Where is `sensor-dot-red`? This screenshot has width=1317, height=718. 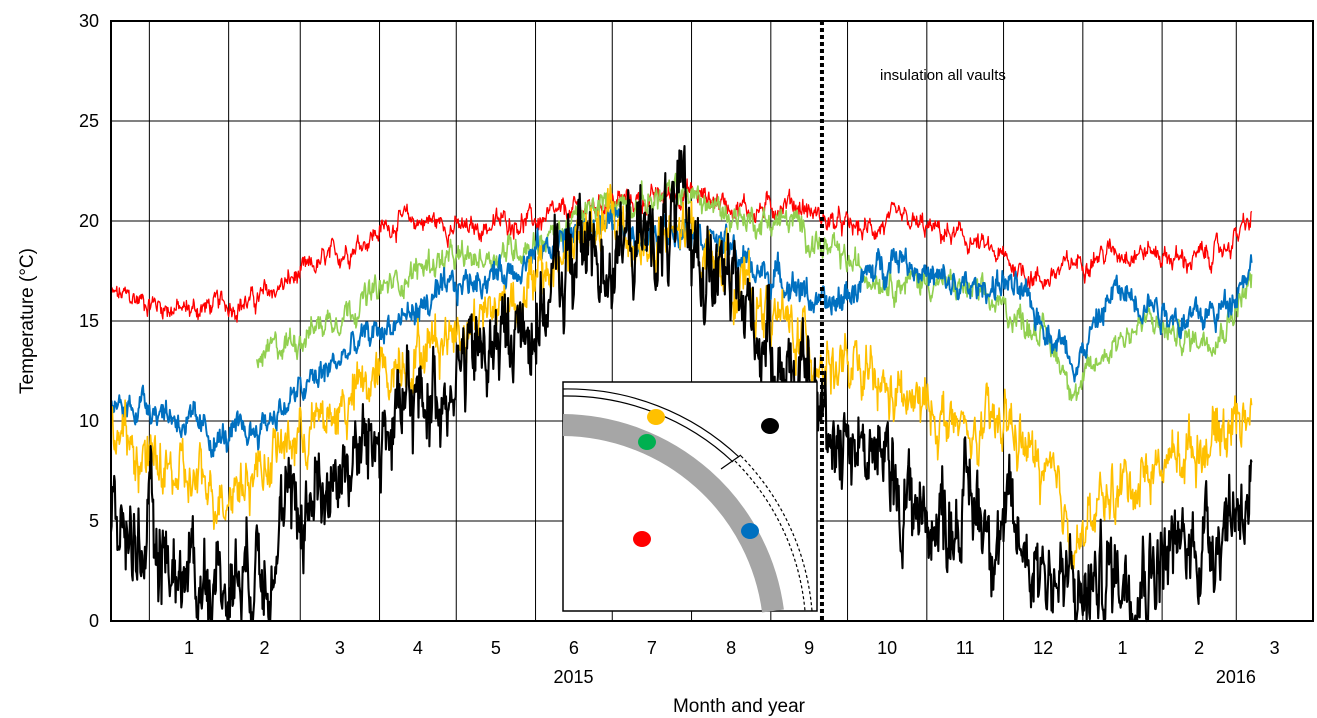 sensor-dot-red is located at coordinates (642, 539).